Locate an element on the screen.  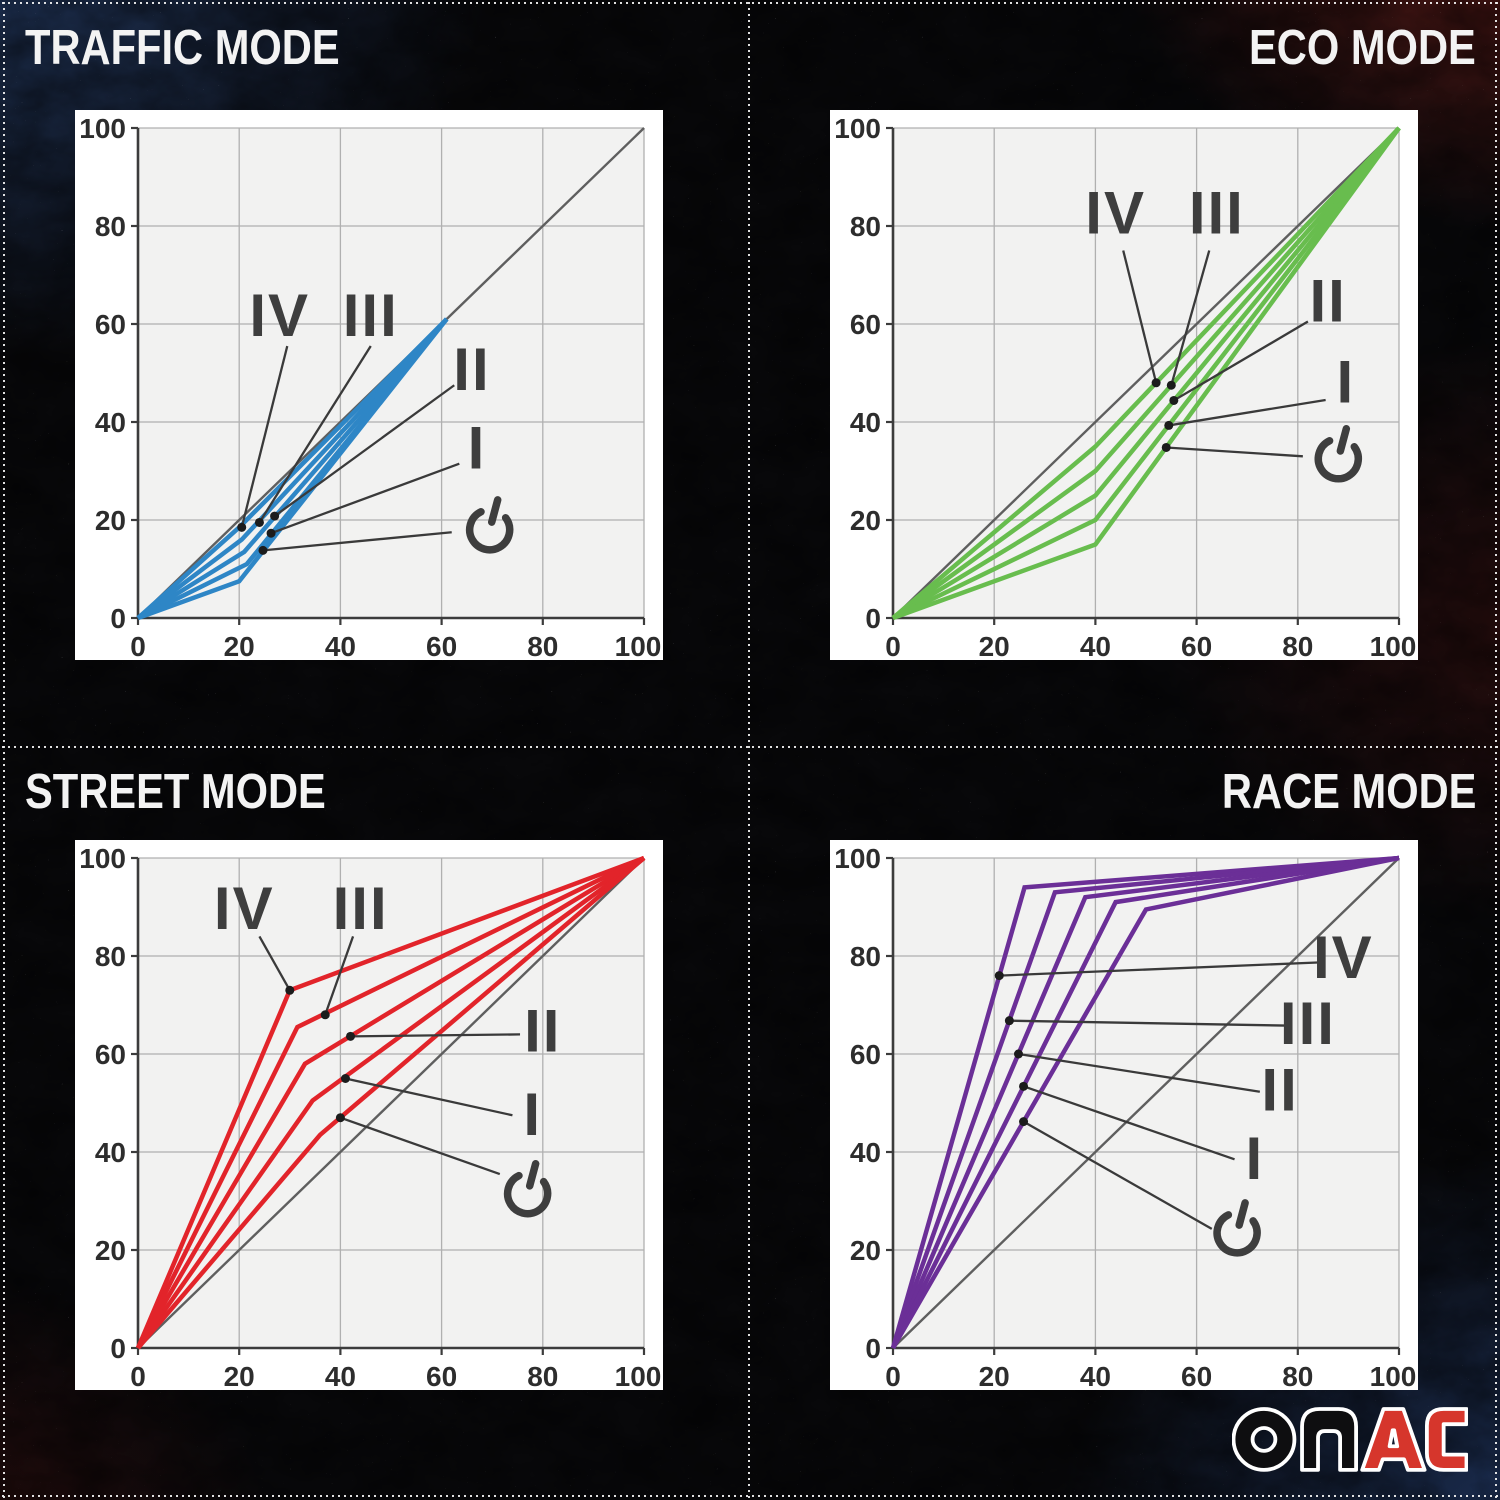
title-traffic-mode: TRAFFIC MODE is located at coordinates (210, 48).